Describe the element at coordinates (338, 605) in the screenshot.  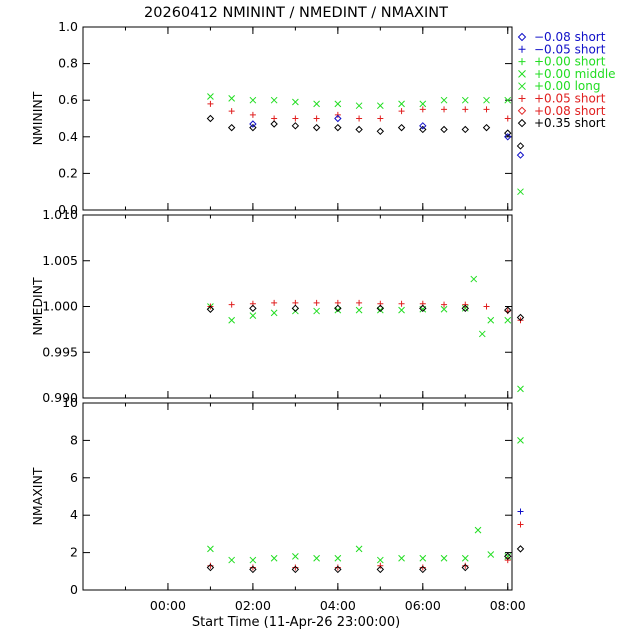
I see `x-tick-label: 04:00` at that location.